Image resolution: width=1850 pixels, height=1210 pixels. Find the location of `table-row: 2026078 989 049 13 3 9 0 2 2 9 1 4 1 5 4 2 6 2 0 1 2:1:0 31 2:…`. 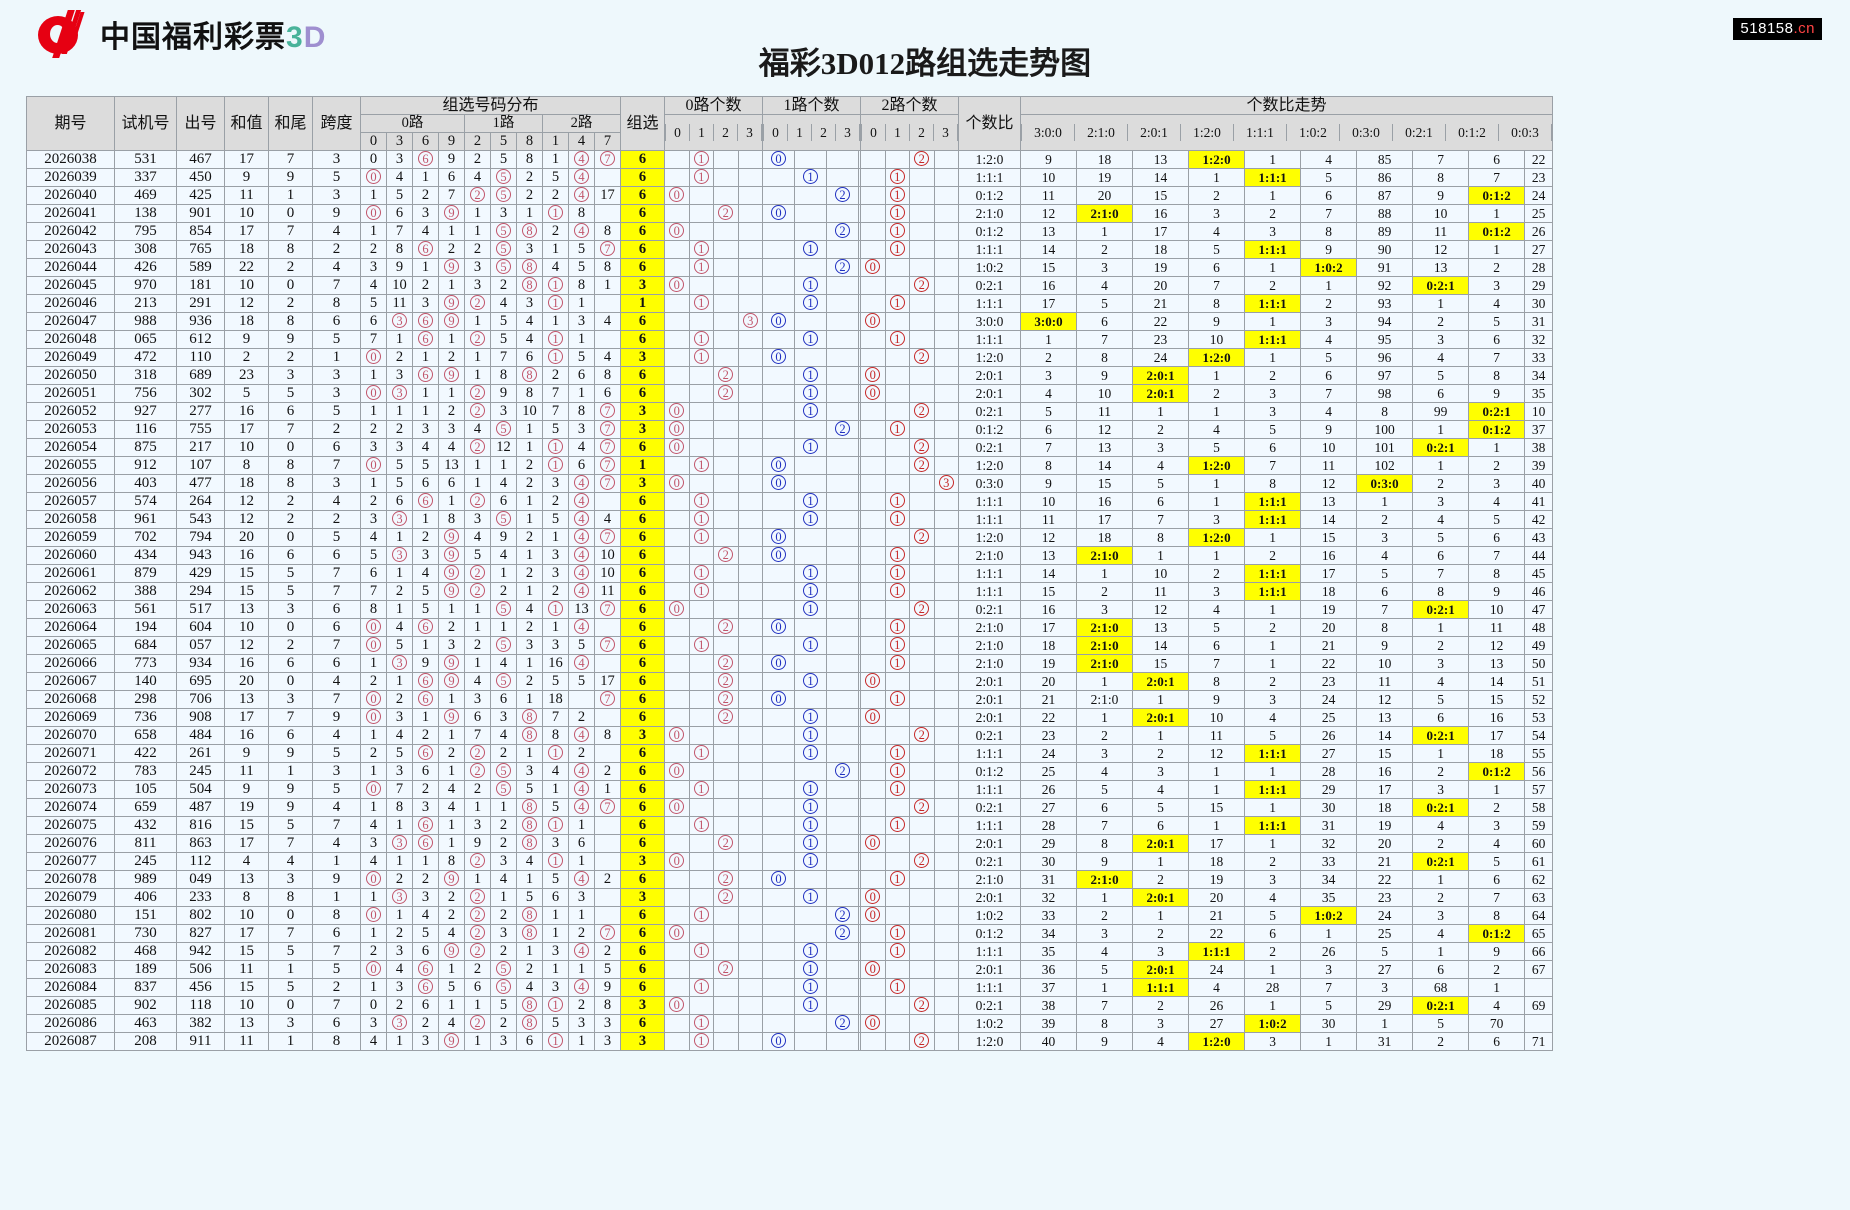

table-row: 2026078 989 049 13 3 9 0 2 2 9 1 4 1 5 4 2 6 2 0 1 2:1:0 31 2:… is located at coordinates (789, 879).